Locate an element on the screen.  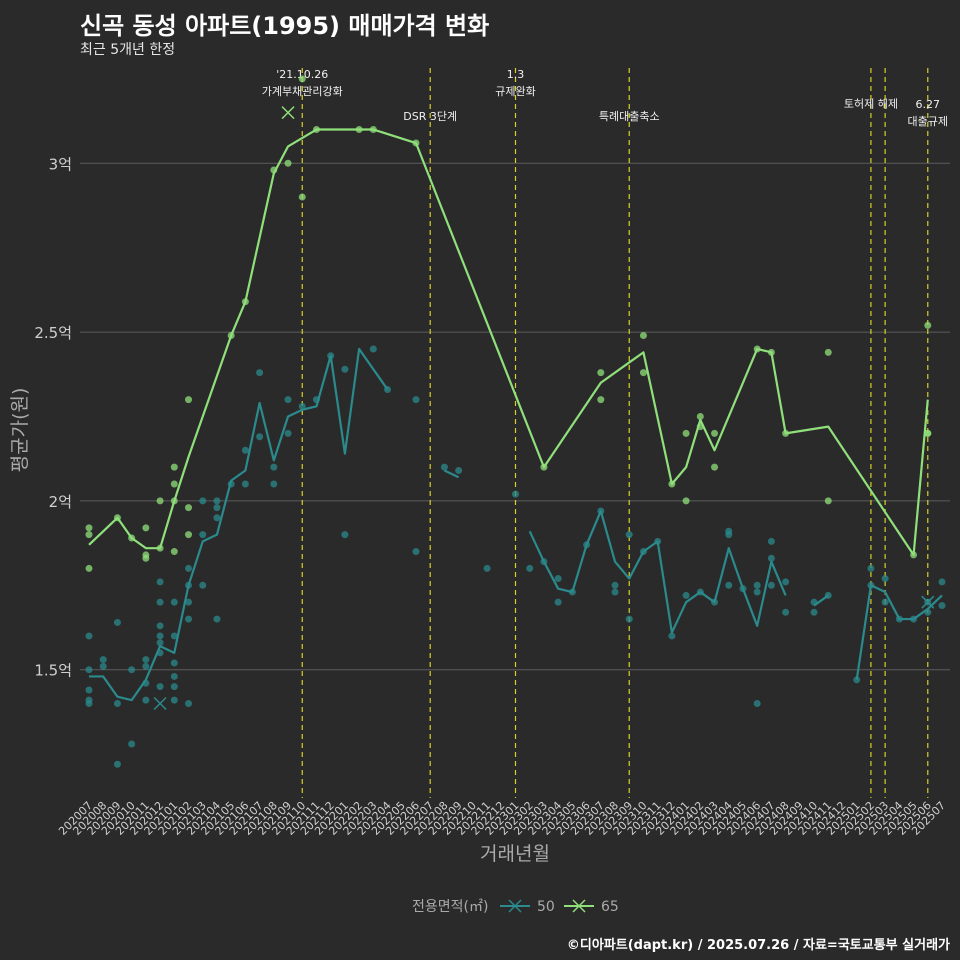
legend-label: 65 is located at coordinates (610, 907).